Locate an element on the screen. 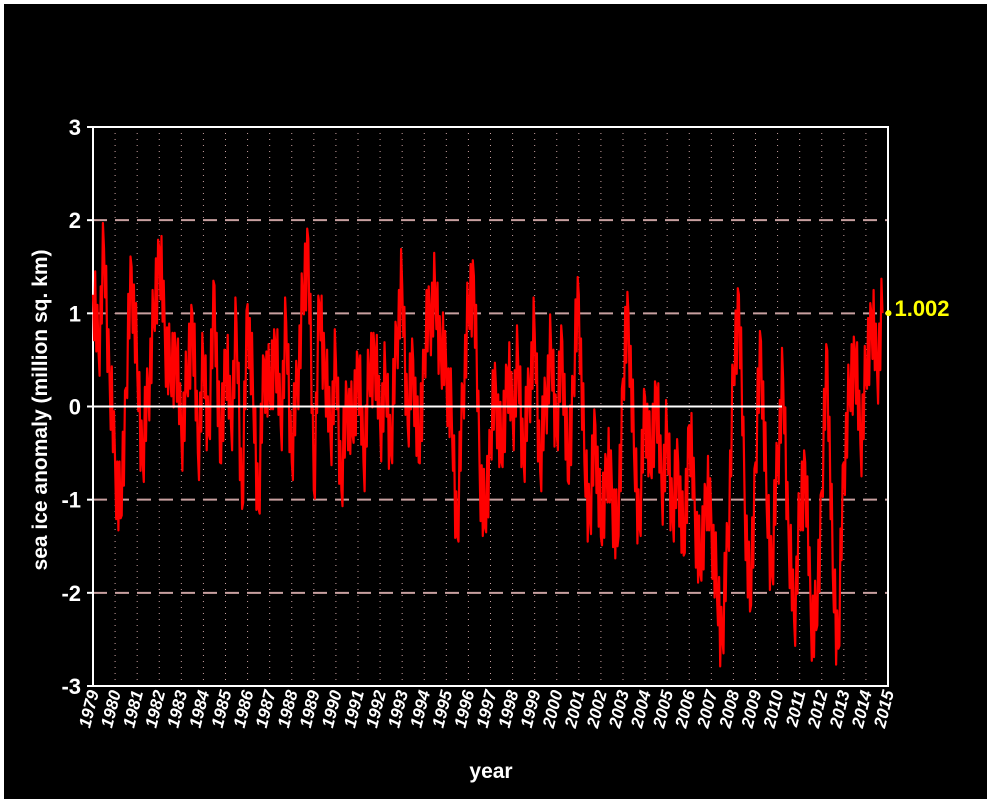 The width and height of the screenshot is (987, 803). y-tick-label: 2 is located at coordinates (75, 220).